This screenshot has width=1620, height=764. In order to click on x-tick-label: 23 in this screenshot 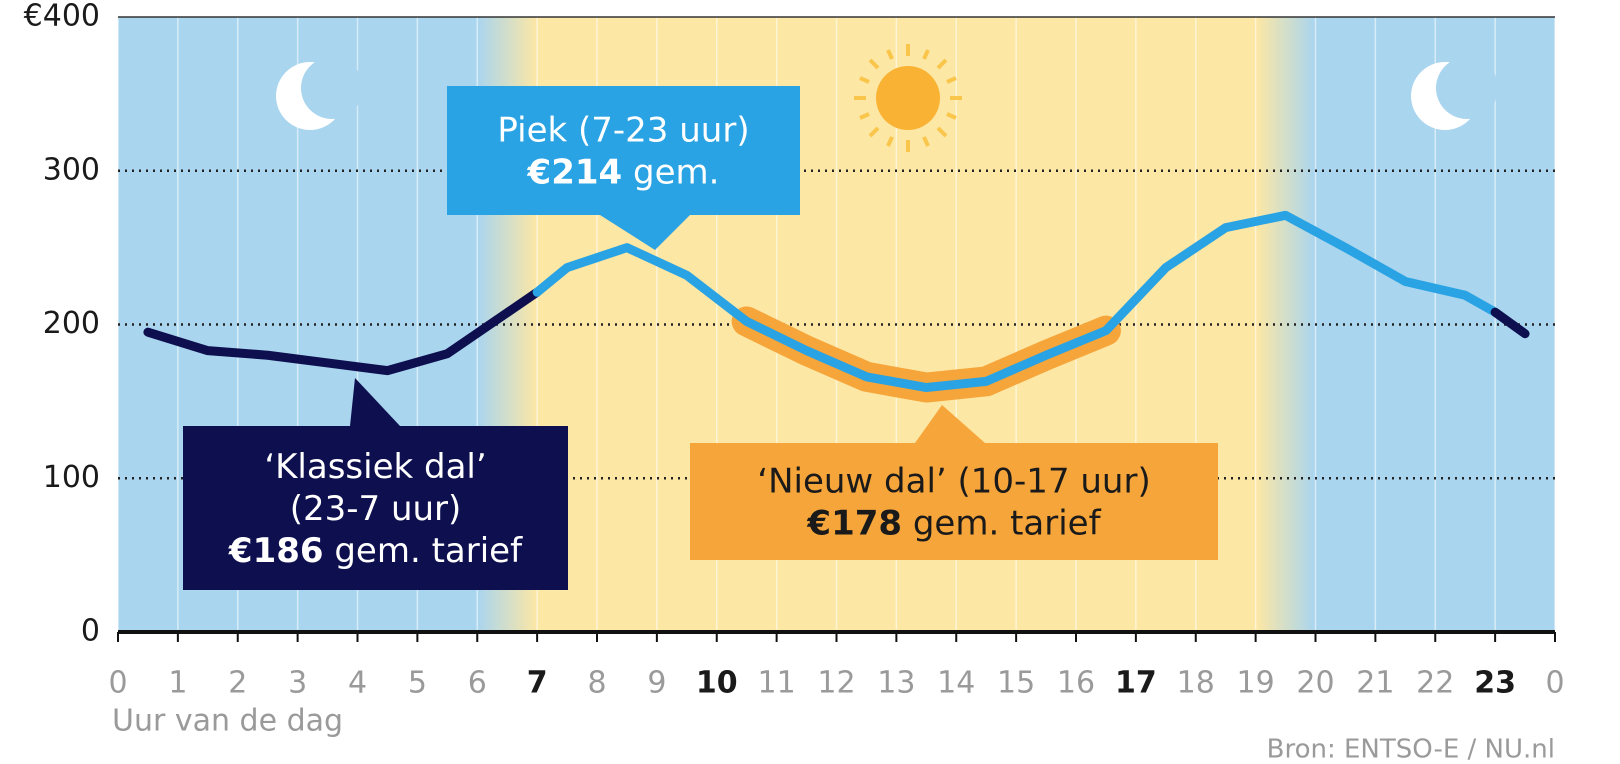, I will do `click(1495, 683)`.